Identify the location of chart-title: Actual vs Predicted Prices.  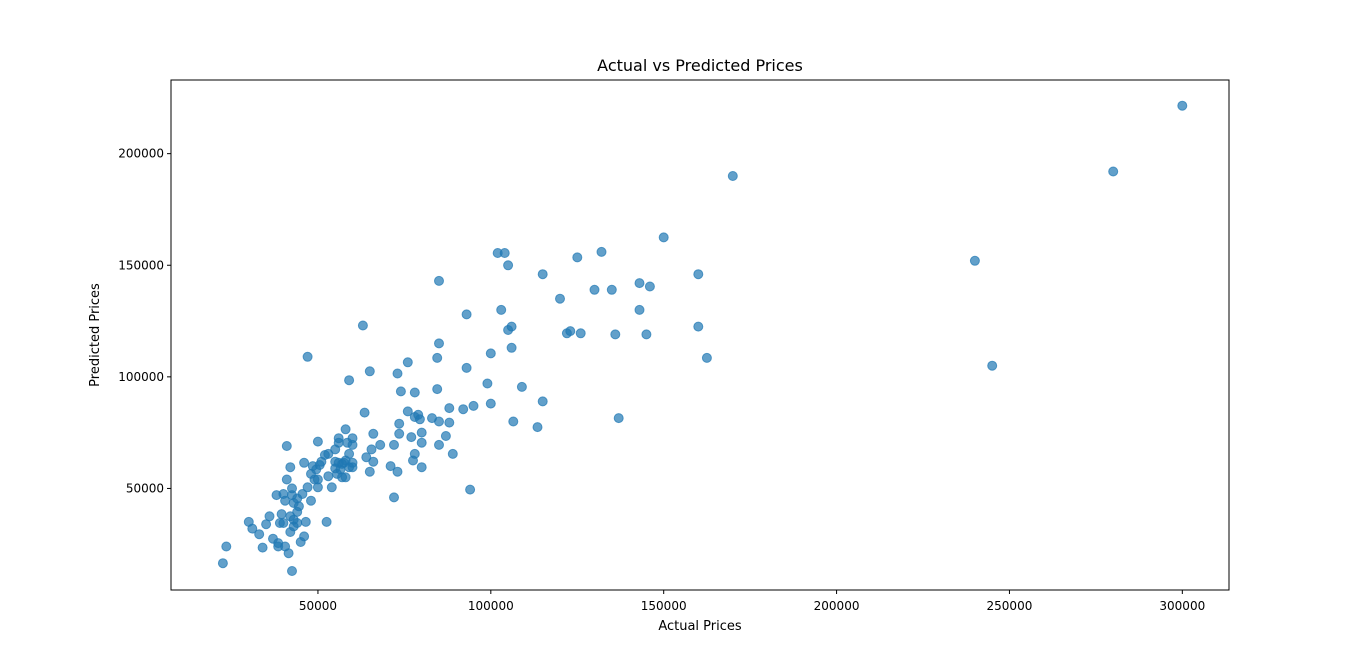
(700, 65).